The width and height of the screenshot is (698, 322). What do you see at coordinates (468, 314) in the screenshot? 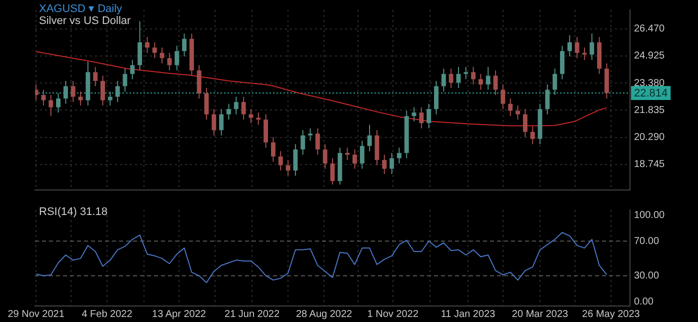
I see `x-tick-label: 11 Jan 2023` at bounding box center [468, 314].